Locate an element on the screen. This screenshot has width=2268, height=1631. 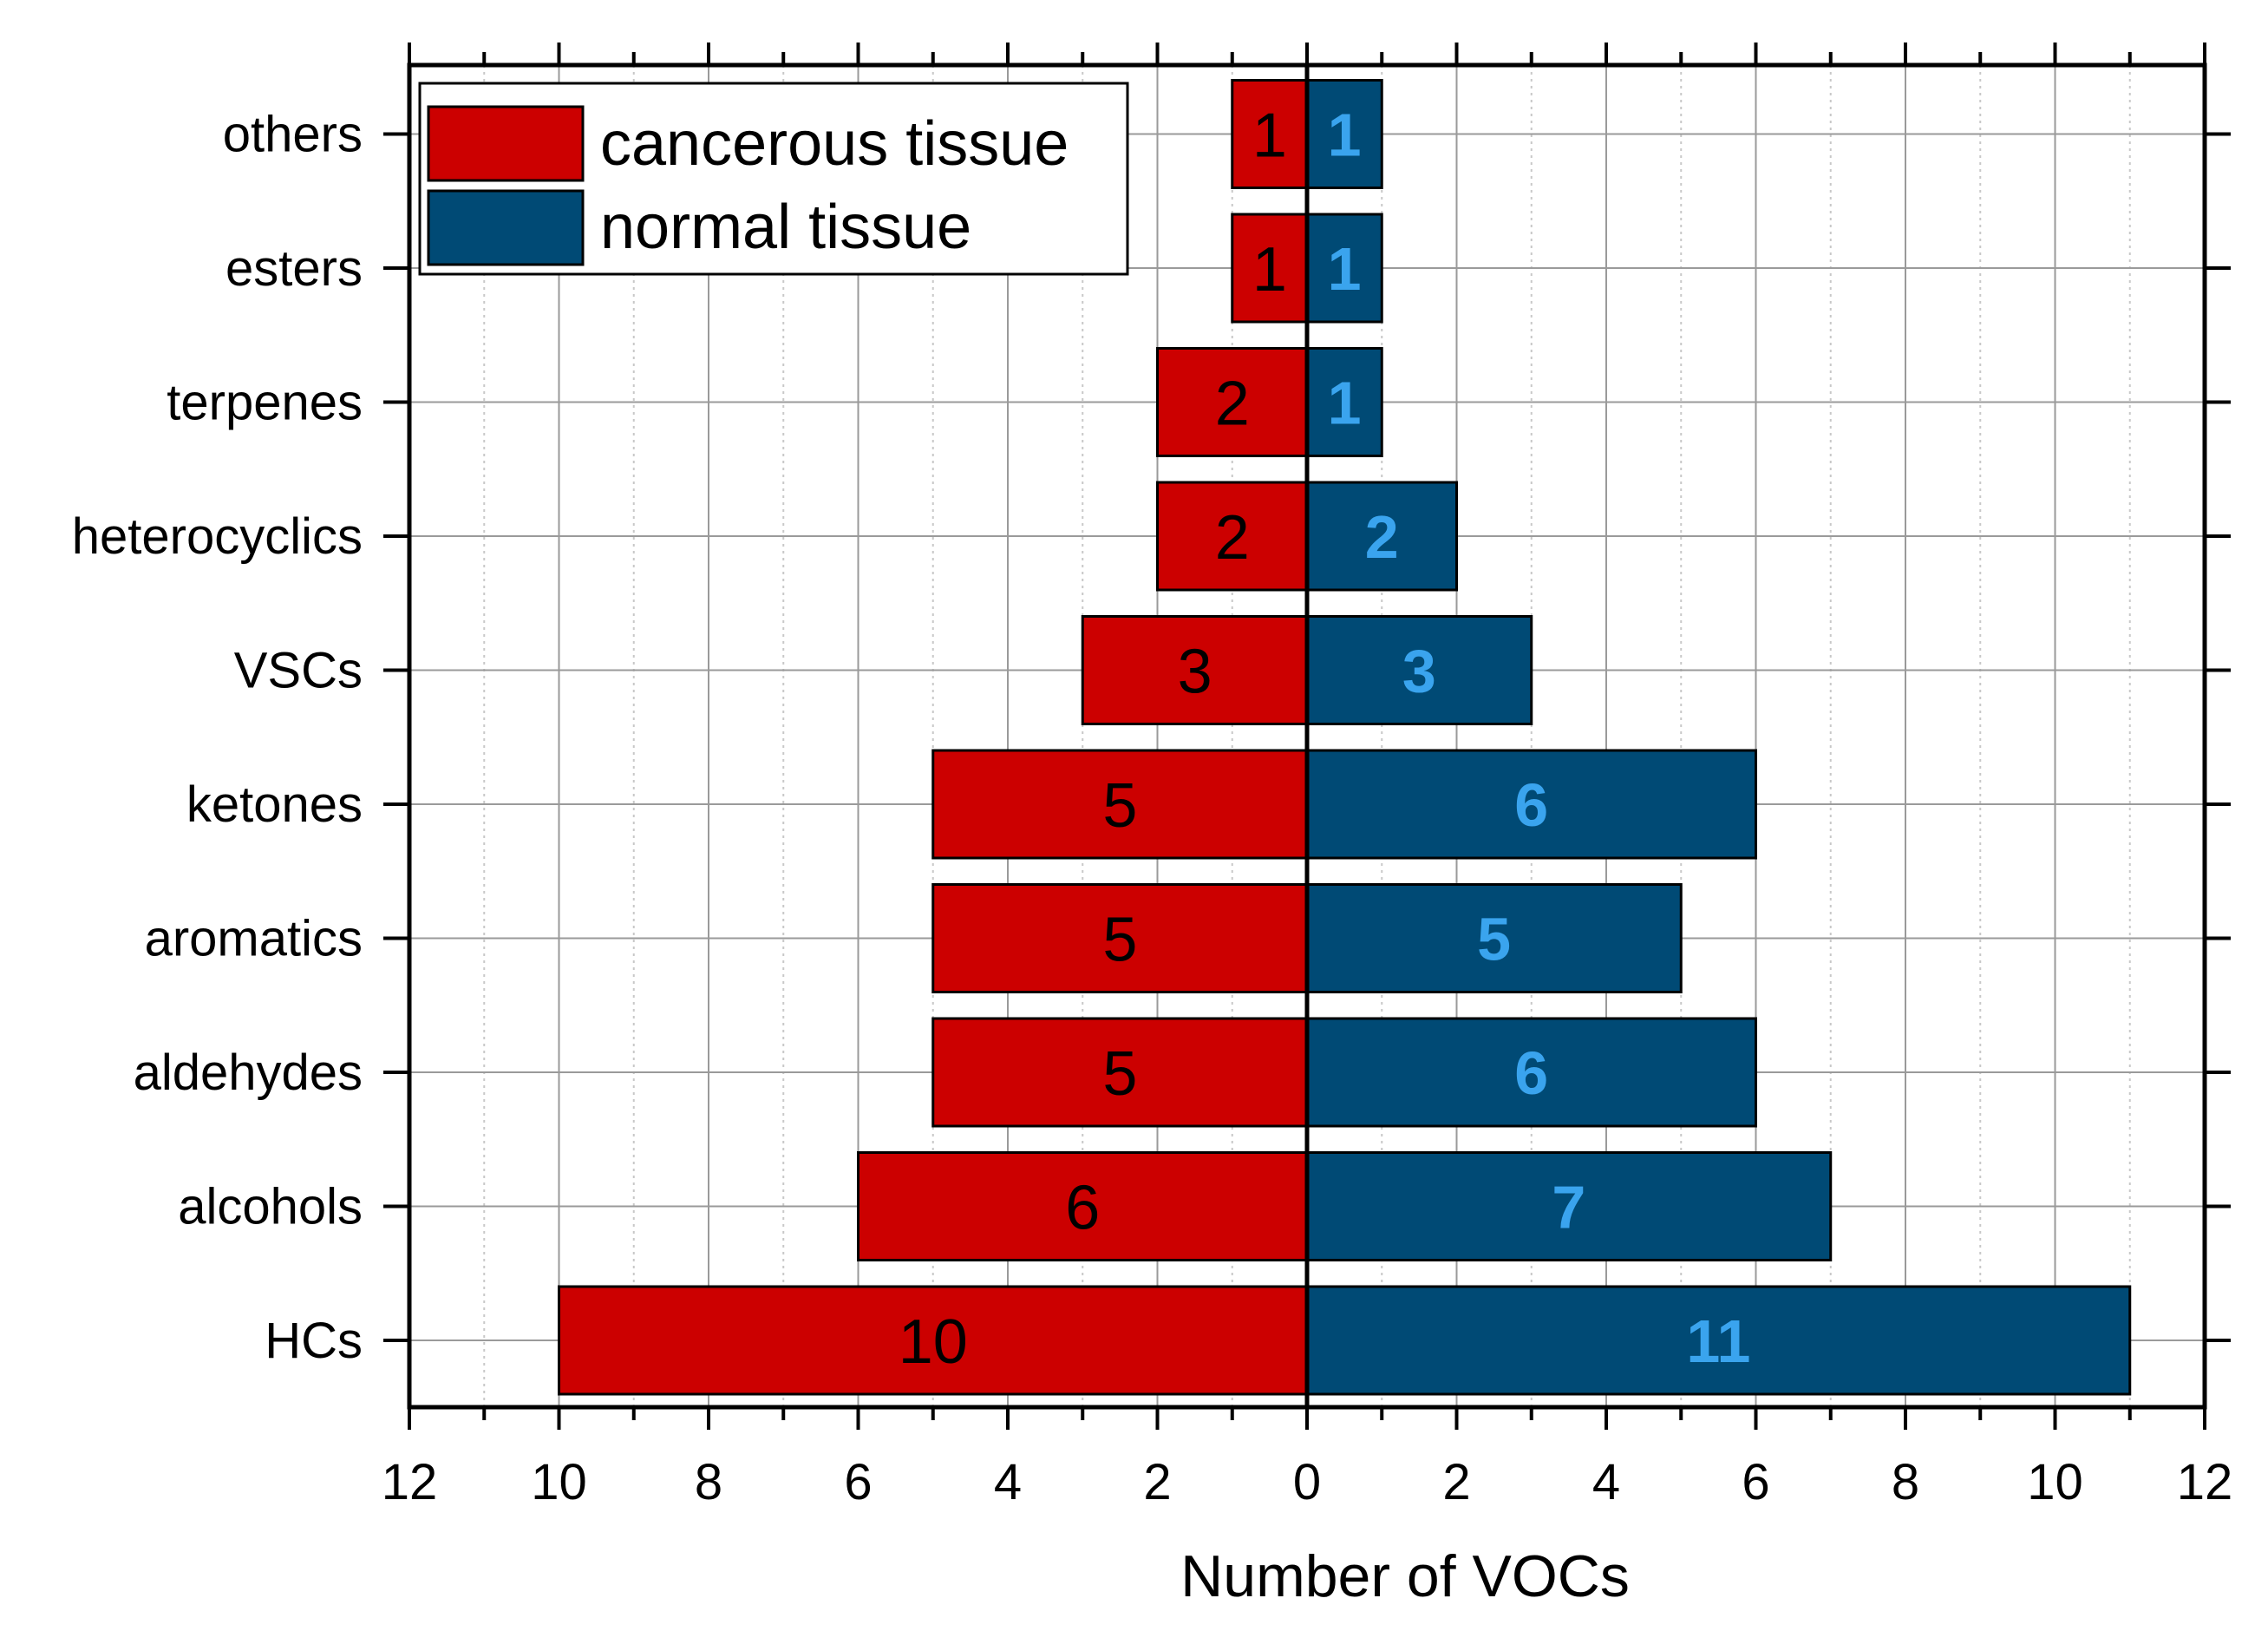
legend-label-cancerous: cancerous tissue is located at coordinates (834, 144).